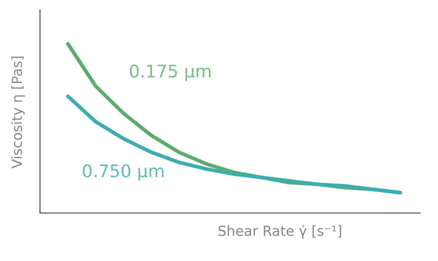  I want to click on series-label: 0.750 µm, so click(123, 172).